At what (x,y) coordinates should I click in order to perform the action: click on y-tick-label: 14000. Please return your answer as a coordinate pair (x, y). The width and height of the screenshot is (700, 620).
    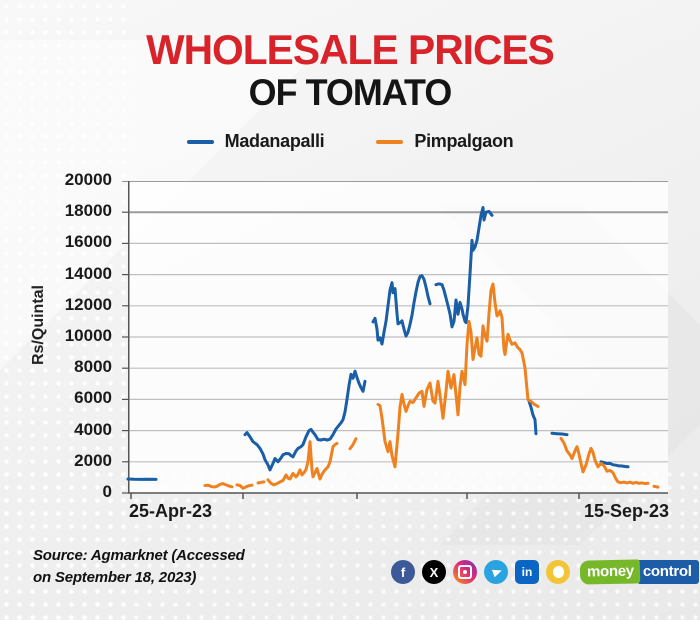
    Looking at the image, I should click on (88, 273).